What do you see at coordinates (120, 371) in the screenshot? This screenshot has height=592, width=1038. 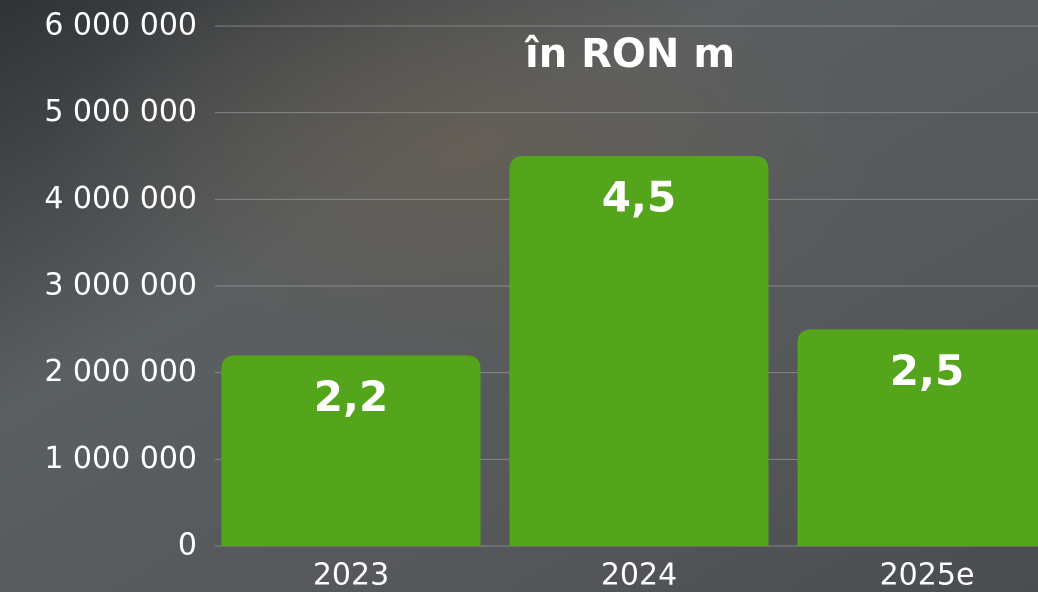 I see `y-tick-label: 2 000 000` at bounding box center [120, 371].